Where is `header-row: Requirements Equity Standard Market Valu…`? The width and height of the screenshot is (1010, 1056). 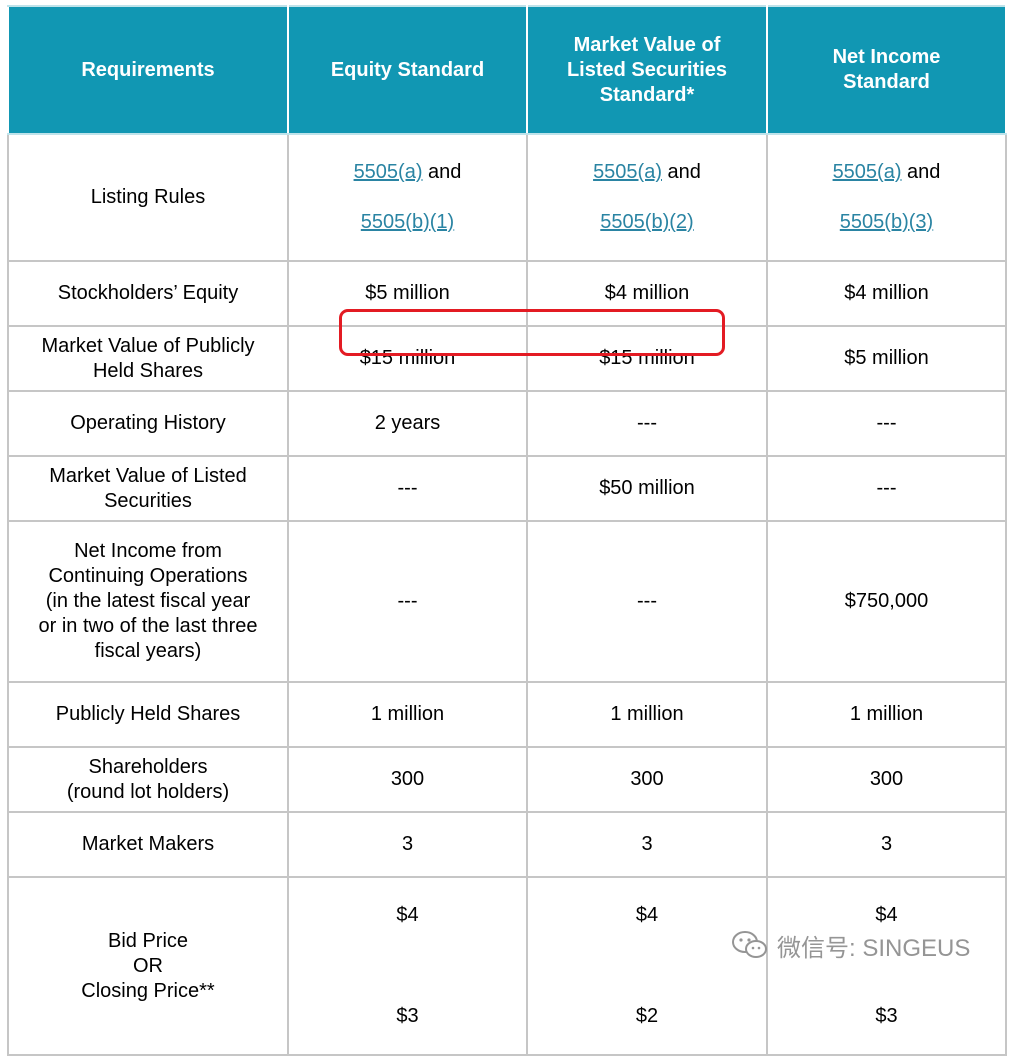
header-row: Requirements Equity Standard Market Valu… is located at coordinates (507, 70).